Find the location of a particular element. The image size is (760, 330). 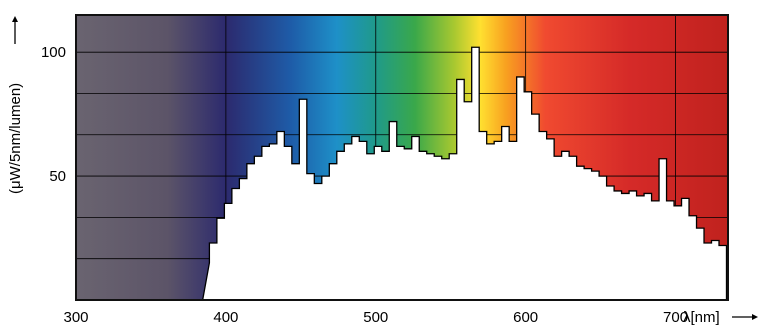

y-arrow-icon is located at coordinates (15, 30).